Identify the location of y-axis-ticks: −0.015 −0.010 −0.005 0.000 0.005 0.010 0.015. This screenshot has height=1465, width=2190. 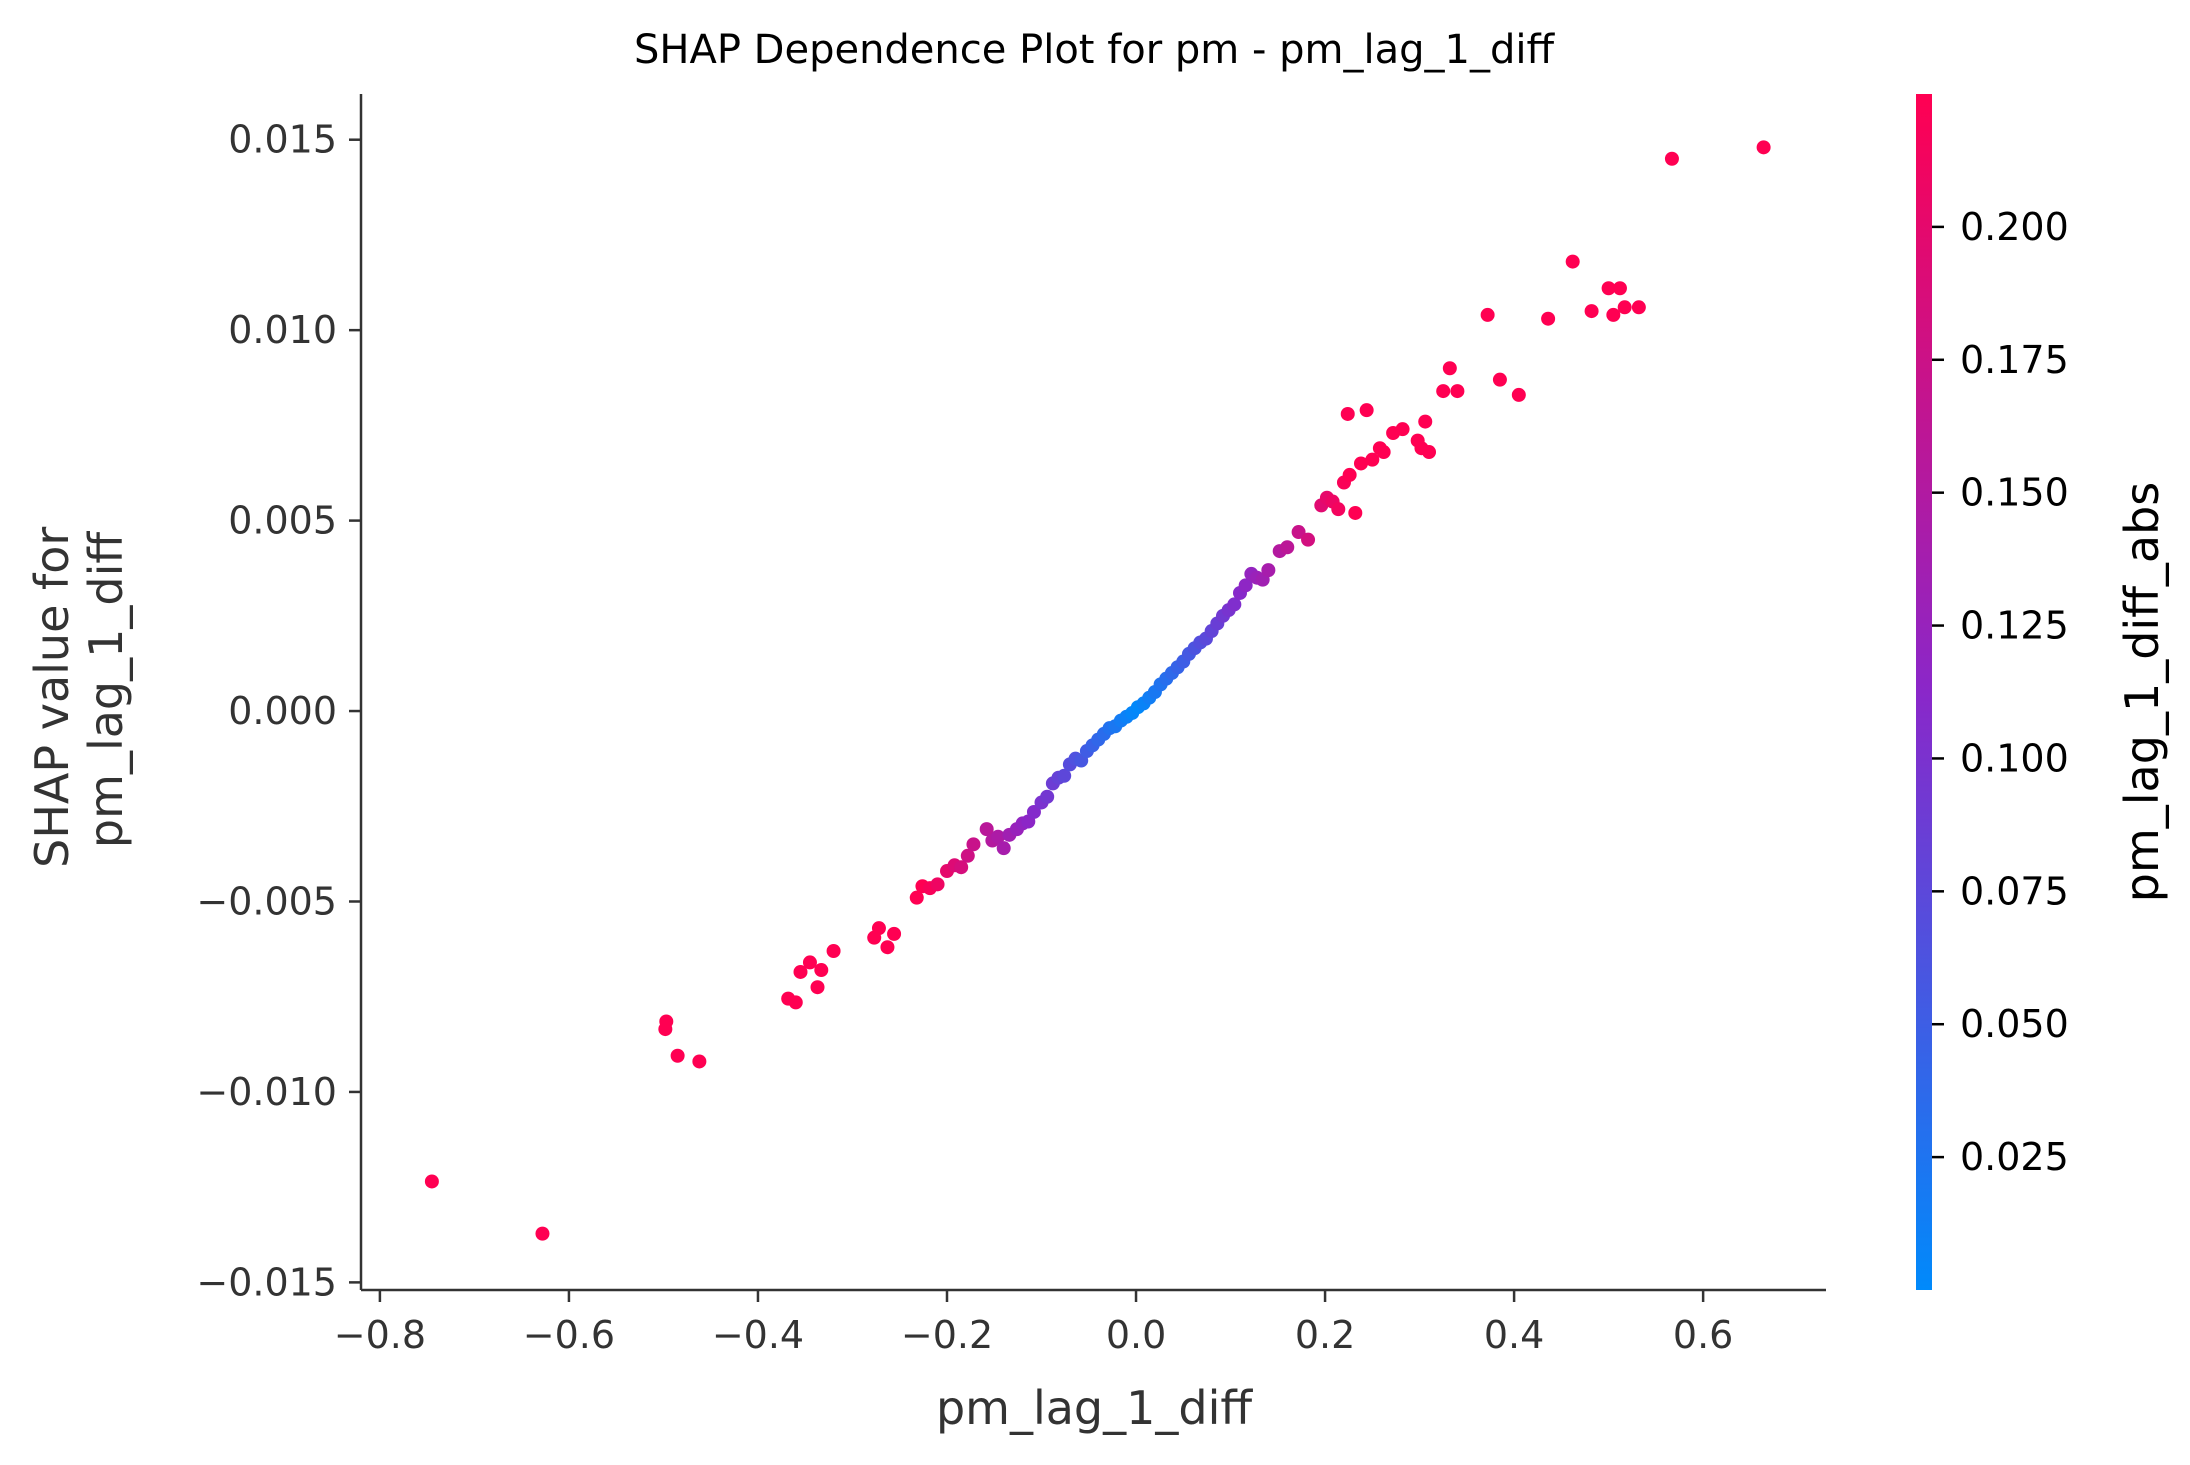
(278, 711).